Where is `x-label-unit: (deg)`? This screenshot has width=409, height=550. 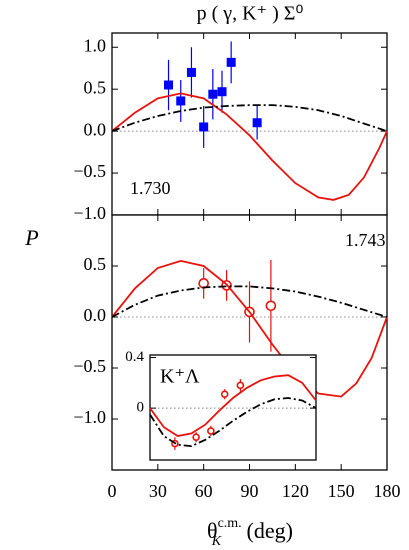
x-label-unit: (deg) is located at coordinates (267, 530).